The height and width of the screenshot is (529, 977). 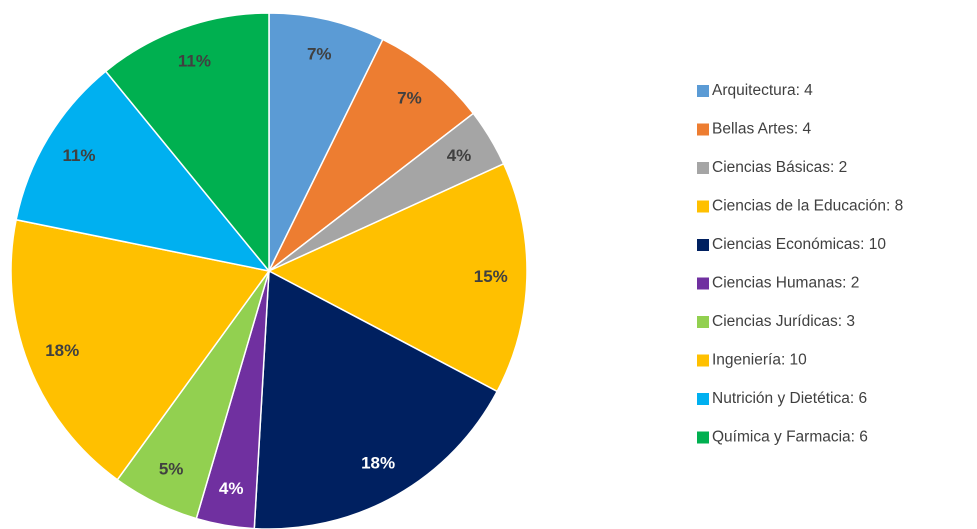 I want to click on legend-label: Ciencias Humanas: 2, so click(x=785, y=283).